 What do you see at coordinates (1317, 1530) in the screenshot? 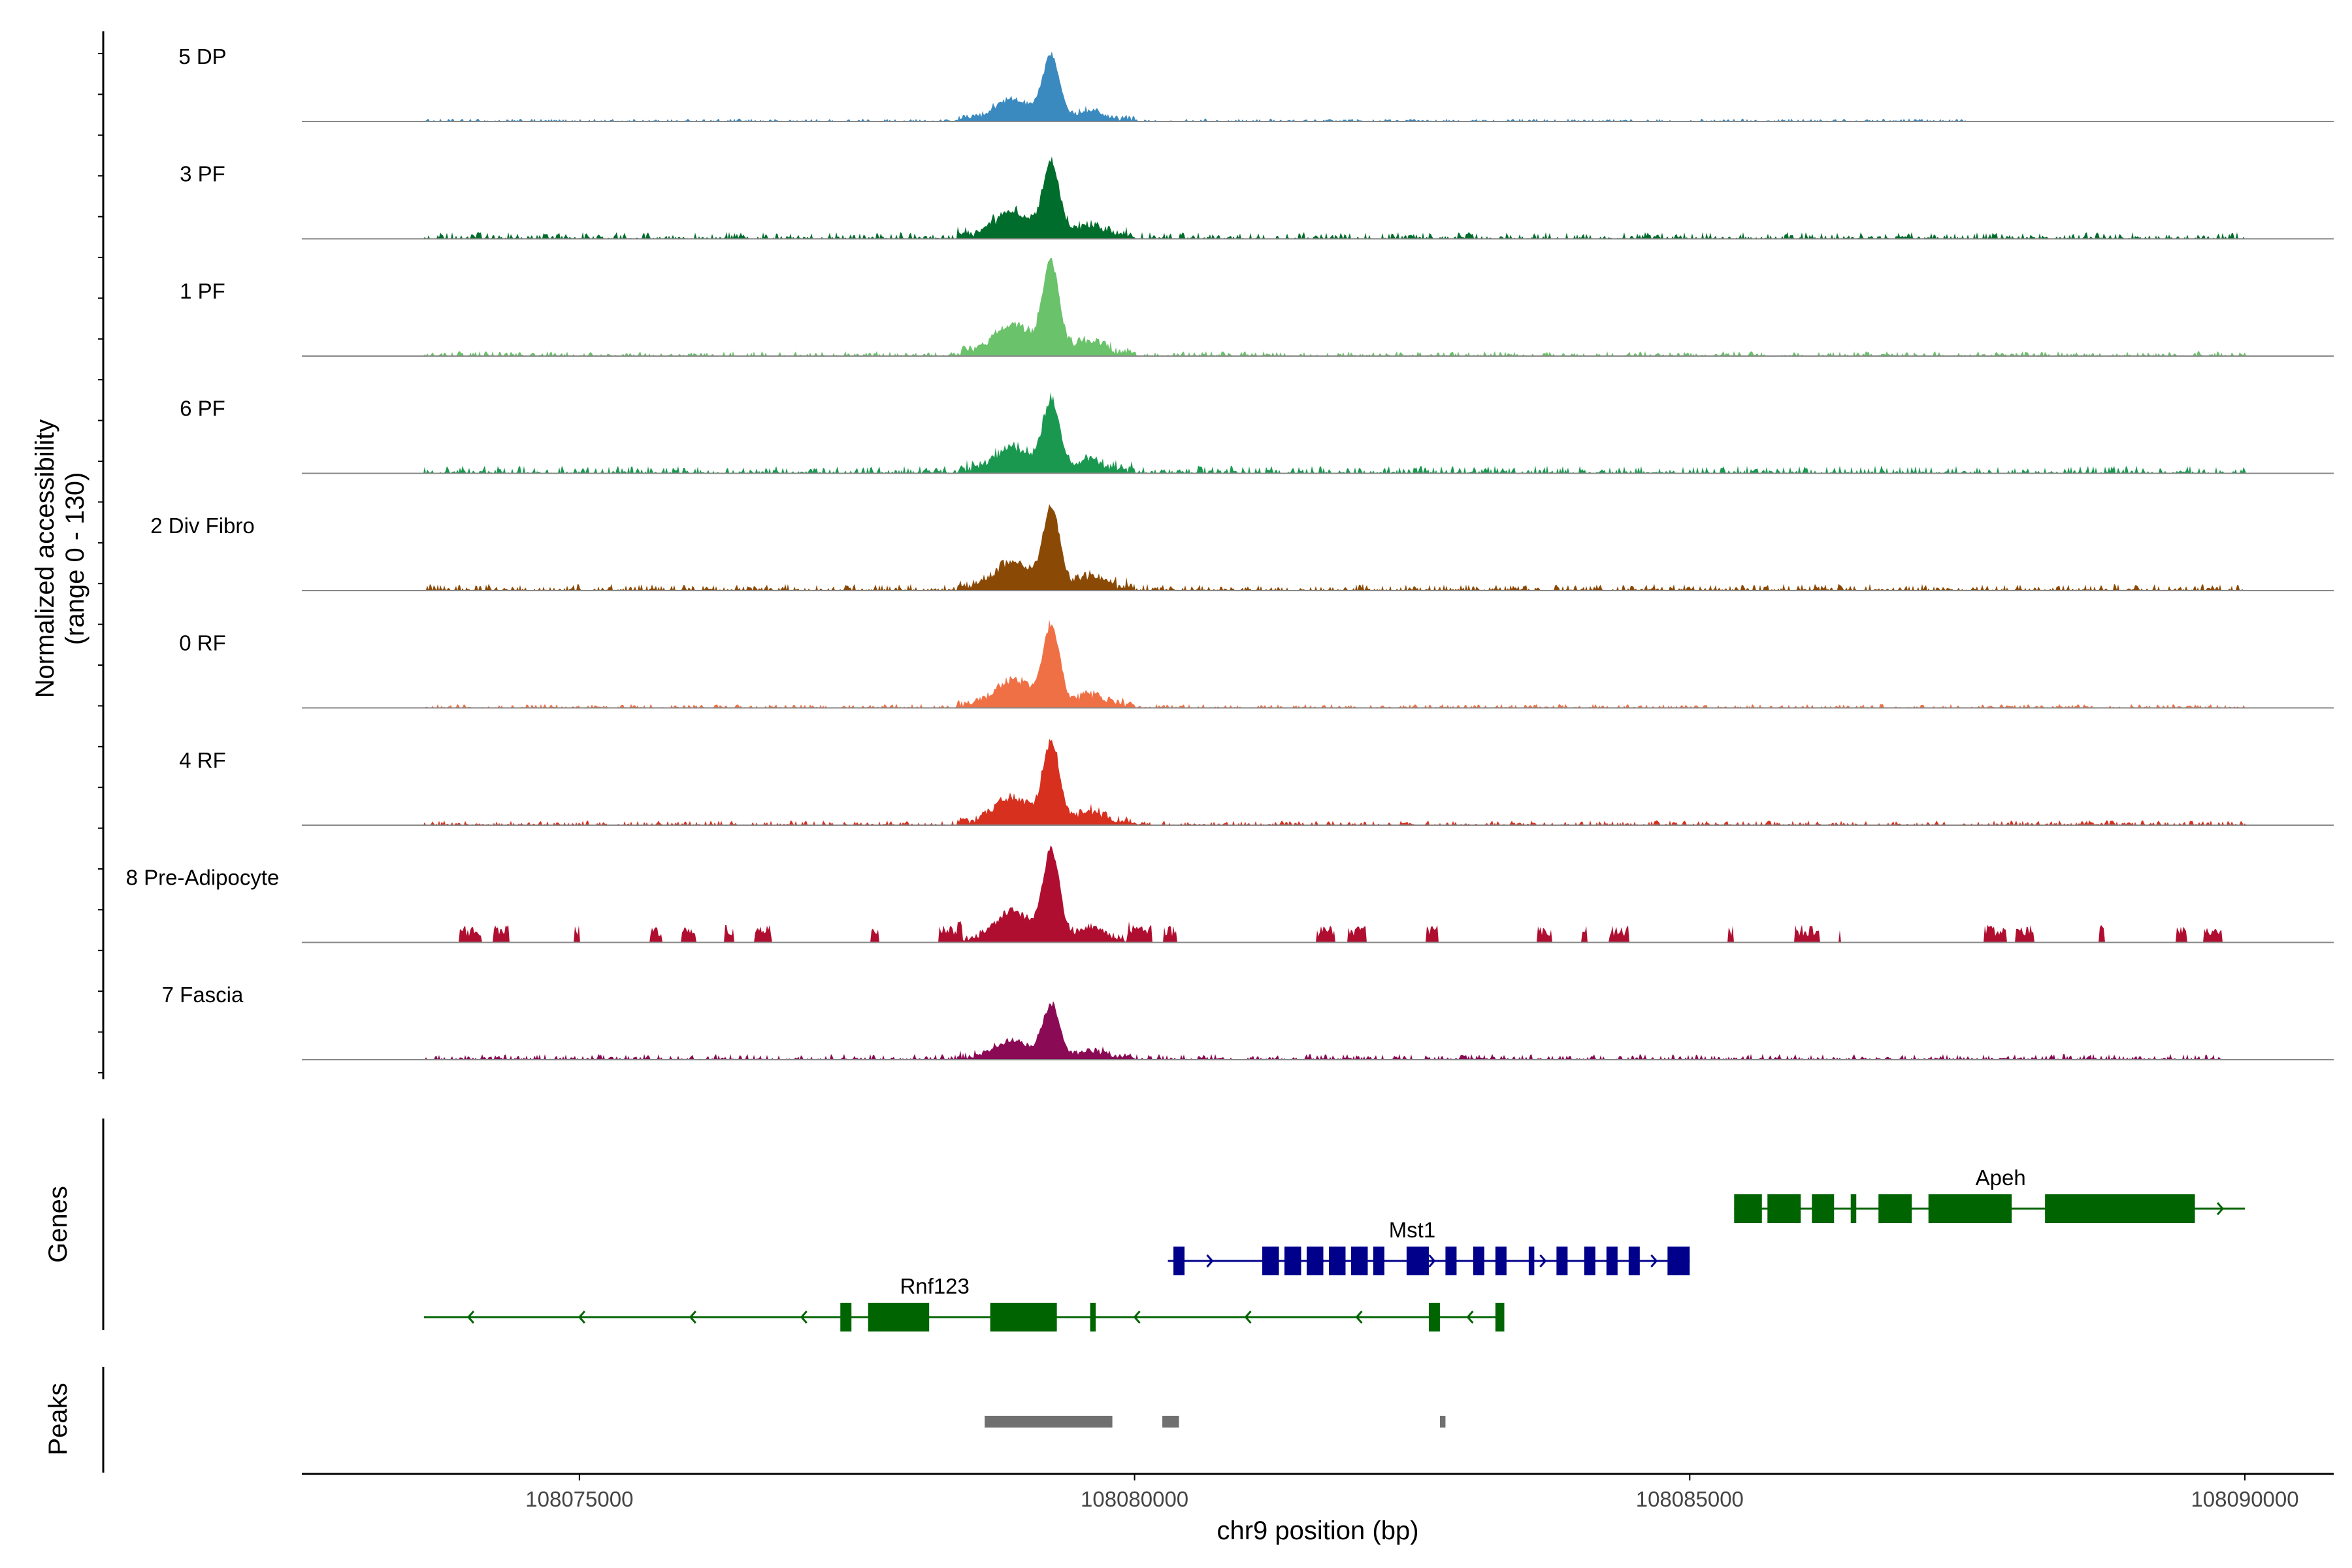
I see `x-axis-title: chr9 position (bp)` at bounding box center [1317, 1530].